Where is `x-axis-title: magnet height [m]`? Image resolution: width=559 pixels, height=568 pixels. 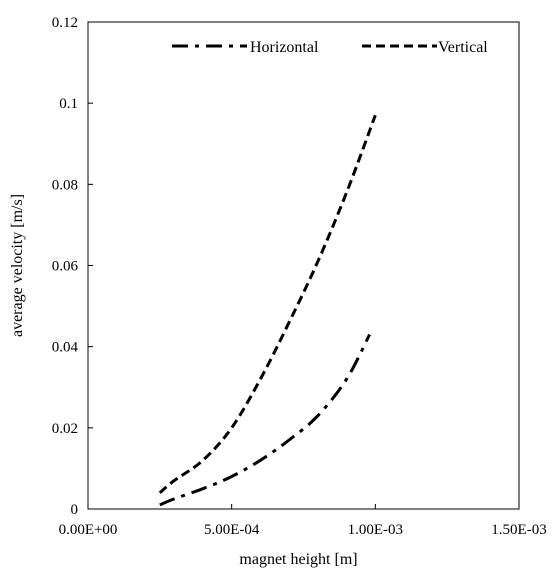
x-axis-title: magnet height [m] is located at coordinates (298, 559).